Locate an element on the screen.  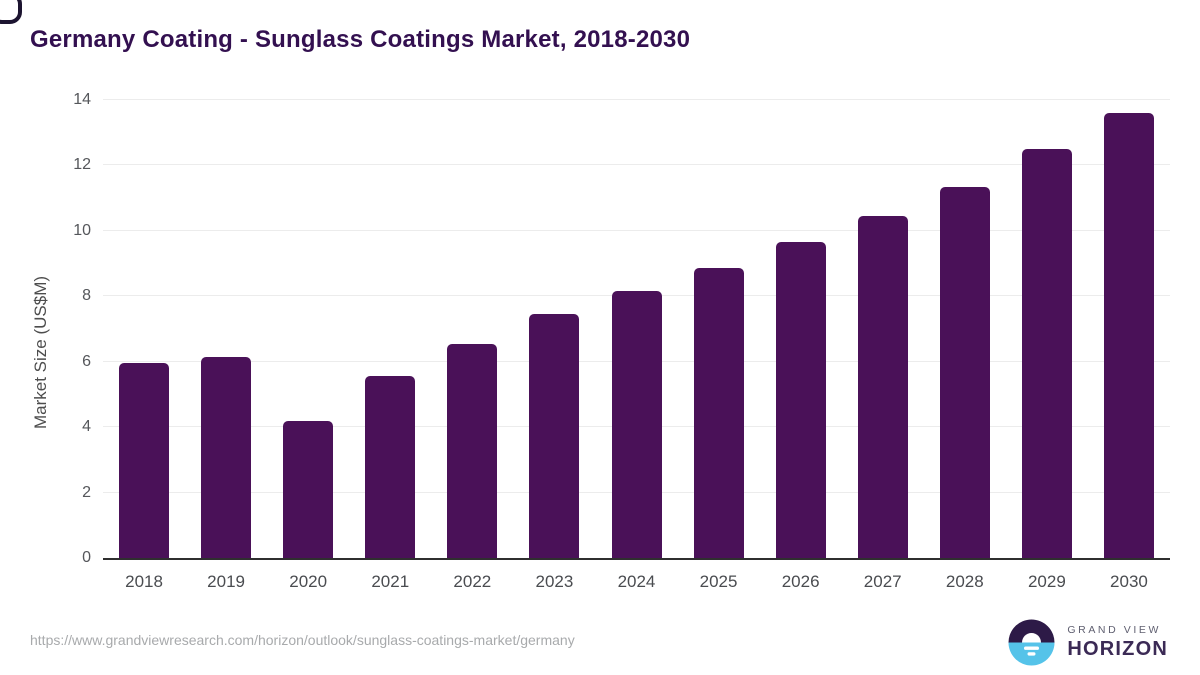
bar-2027 is located at coordinates (882, 387).